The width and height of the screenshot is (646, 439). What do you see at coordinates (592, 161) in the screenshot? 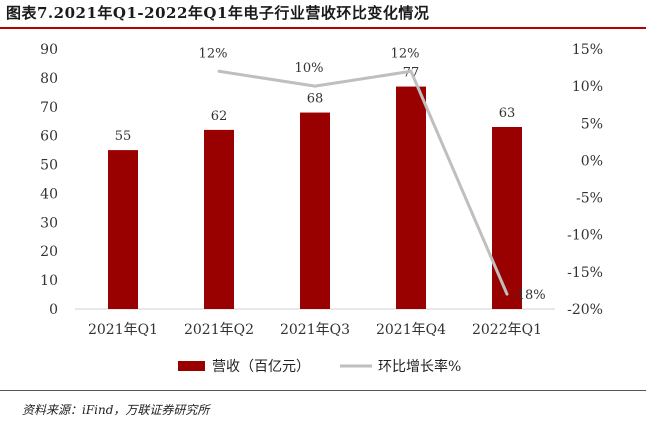
I see `right-axis-tick-label: 0%` at bounding box center [592, 161].